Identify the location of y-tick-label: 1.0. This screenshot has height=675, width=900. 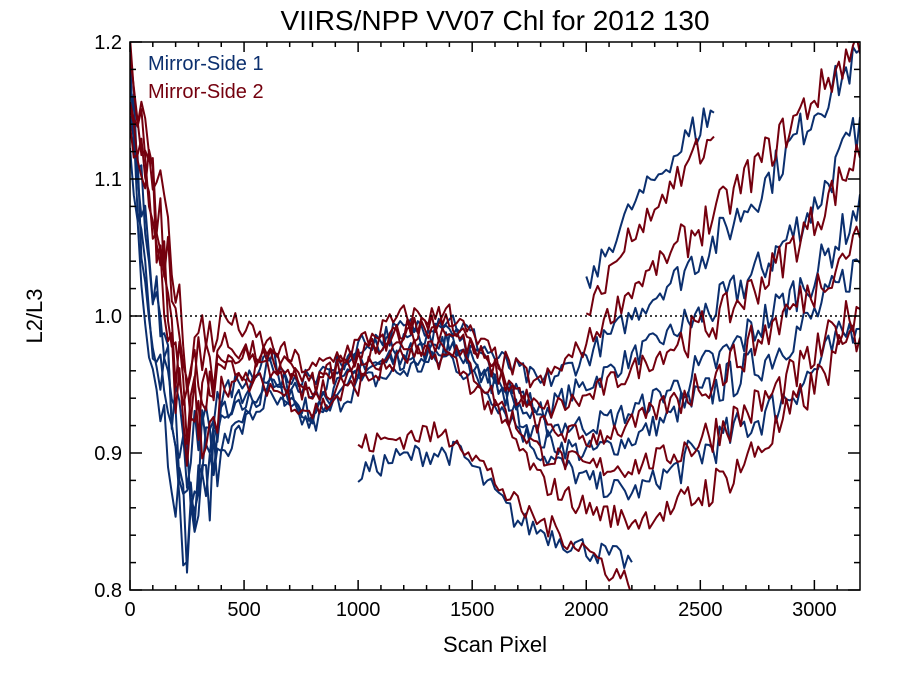
(108, 317).